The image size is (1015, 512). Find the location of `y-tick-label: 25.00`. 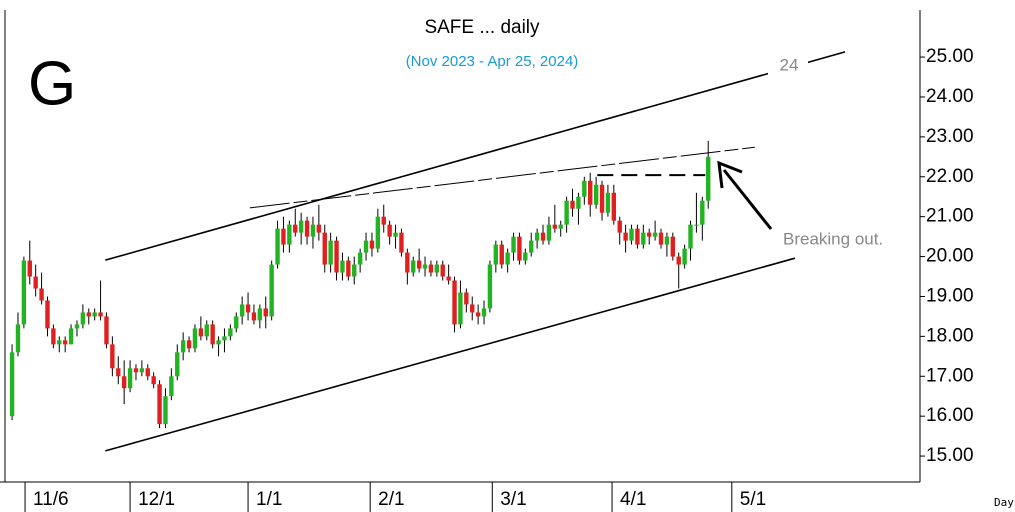

y-tick-label: 25.00 is located at coordinates (950, 56).